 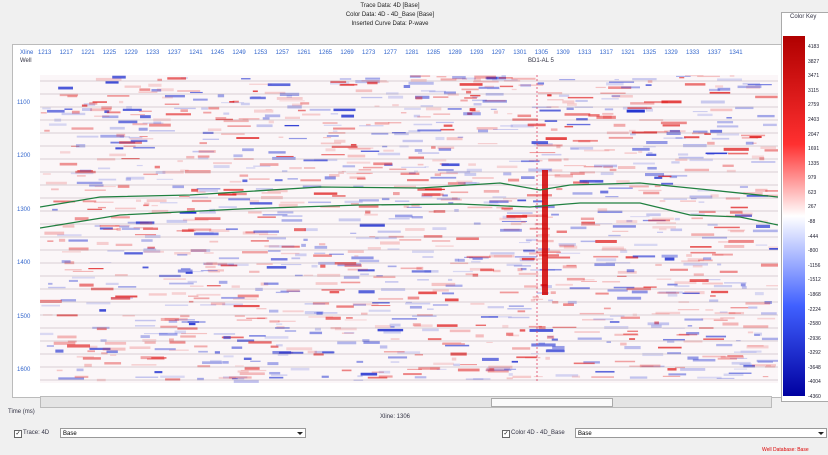 What do you see at coordinates (506, 434) in the screenshot?
I see `color-checkbox: ✓` at bounding box center [506, 434].